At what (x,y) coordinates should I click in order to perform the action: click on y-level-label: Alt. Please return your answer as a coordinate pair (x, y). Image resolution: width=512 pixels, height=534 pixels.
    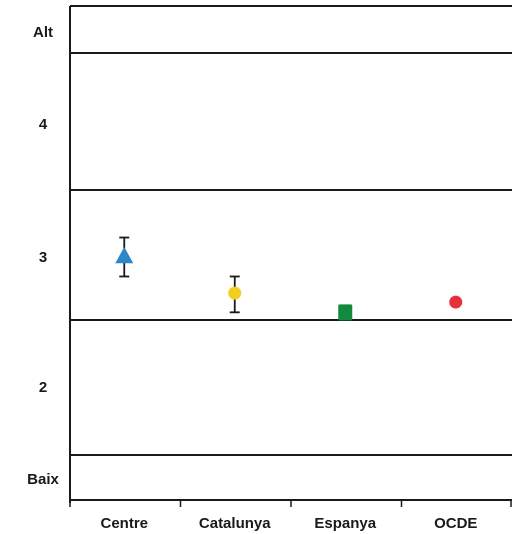
    Looking at the image, I should click on (43, 32).